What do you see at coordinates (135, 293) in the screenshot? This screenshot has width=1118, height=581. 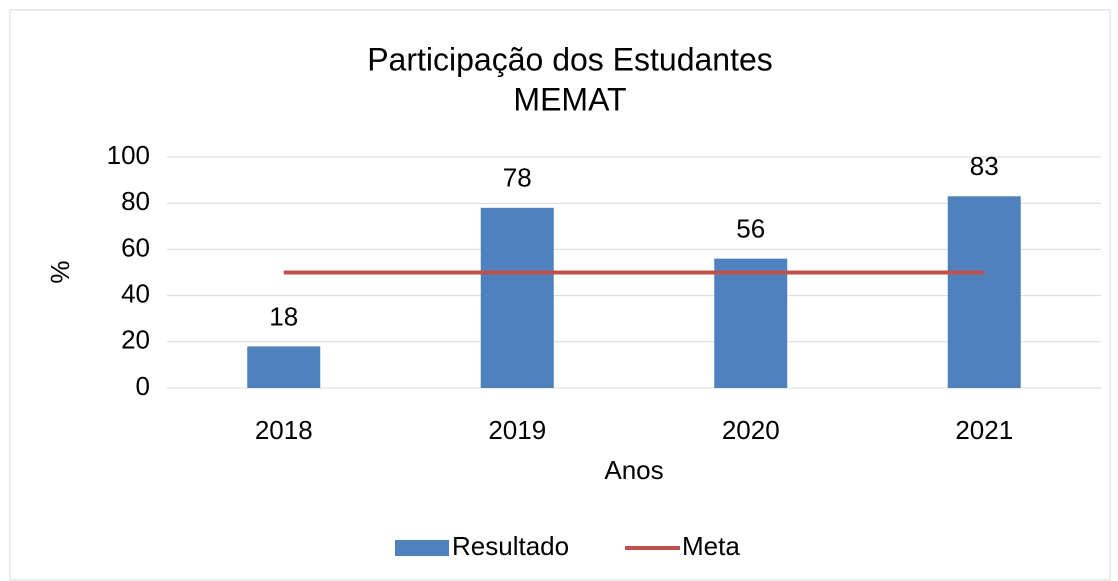 I see `y-tick-label: 40` at bounding box center [135, 293].